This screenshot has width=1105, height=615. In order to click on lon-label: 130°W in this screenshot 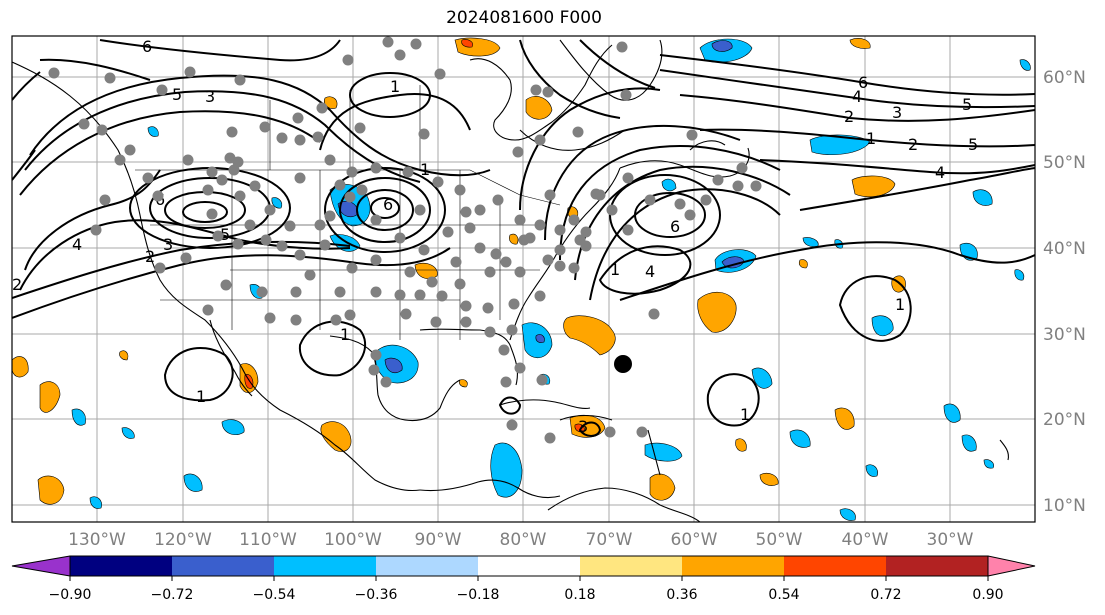, I will do `click(97, 540)`.